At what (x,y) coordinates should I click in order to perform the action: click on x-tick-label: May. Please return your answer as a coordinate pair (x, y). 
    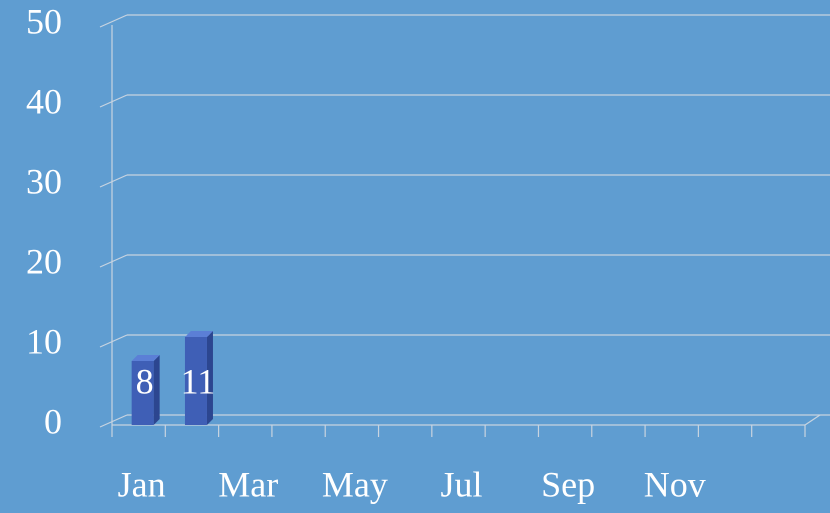
    Looking at the image, I should click on (355, 484).